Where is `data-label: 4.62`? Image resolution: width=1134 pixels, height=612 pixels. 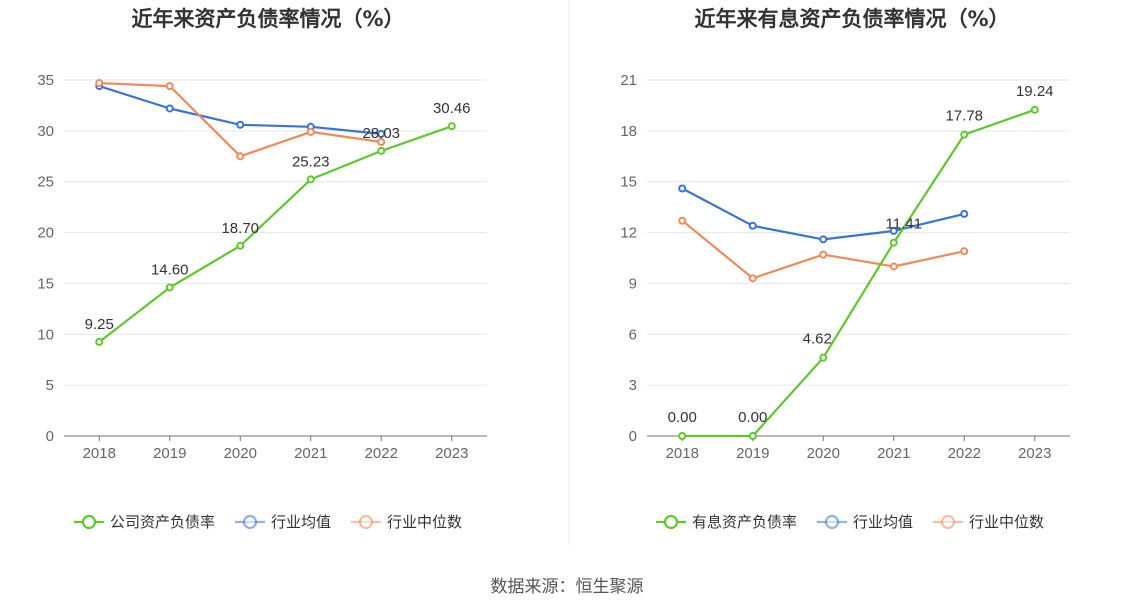 data-label: 4.62 is located at coordinates (817, 339).